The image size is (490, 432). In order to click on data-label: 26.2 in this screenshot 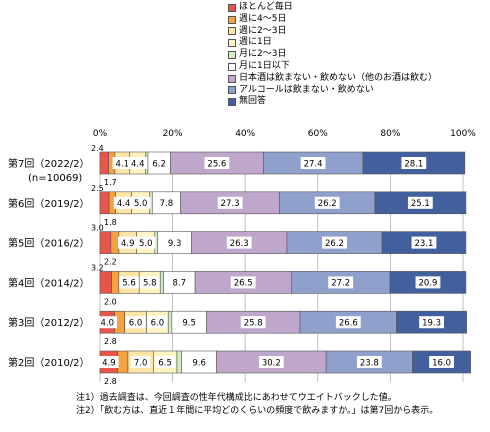, I will do `click(334, 244)`.